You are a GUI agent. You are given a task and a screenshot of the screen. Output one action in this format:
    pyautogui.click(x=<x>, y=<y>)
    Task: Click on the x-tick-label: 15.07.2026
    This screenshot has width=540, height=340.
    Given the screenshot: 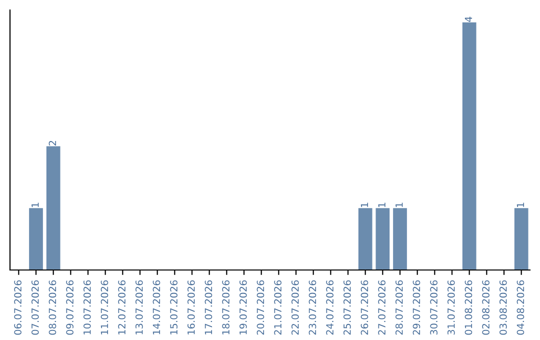 What is the action you would take?
    pyautogui.click(x=174, y=307)
    